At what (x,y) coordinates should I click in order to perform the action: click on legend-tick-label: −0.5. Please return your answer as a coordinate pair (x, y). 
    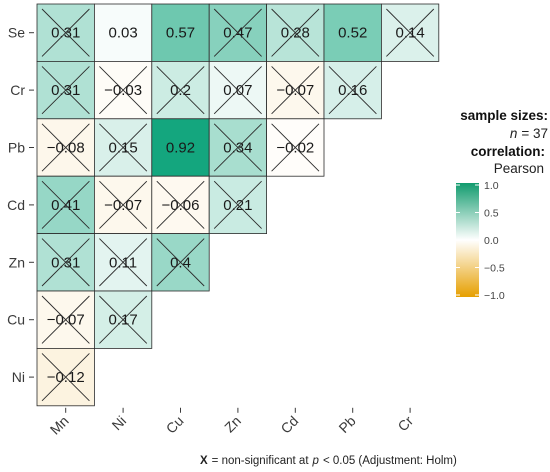
    Looking at the image, I should click on (494, 269).